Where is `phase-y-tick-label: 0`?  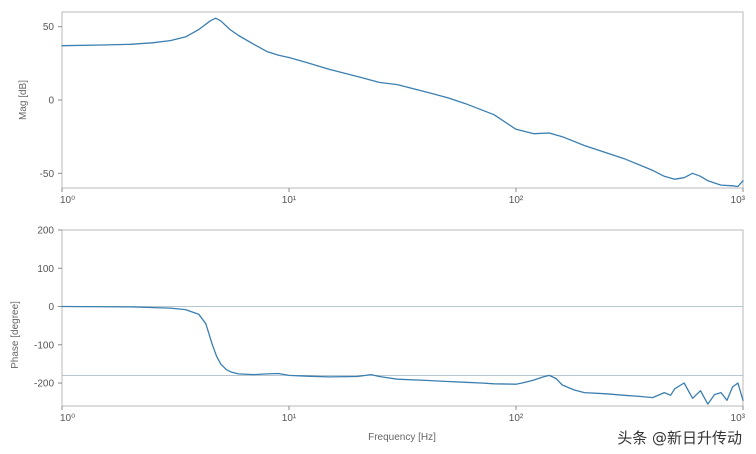 phase-y-tick-label: 0 is located at coordinates (51, 307).